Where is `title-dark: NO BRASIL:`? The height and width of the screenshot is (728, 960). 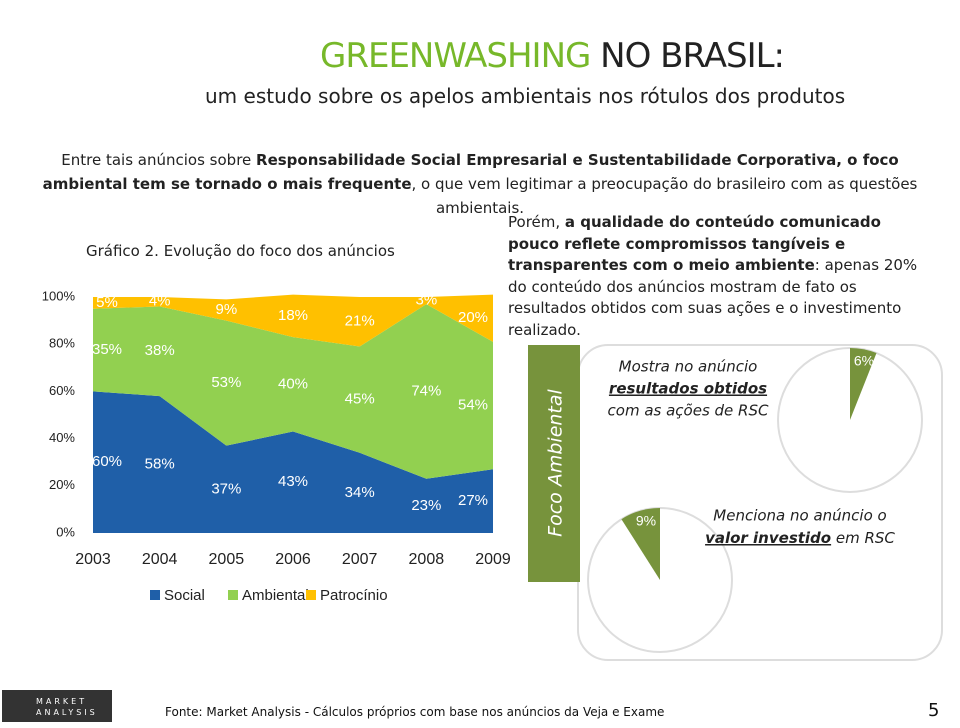 title-dark: NO BRASIL: is located at coordinates (692, 56).